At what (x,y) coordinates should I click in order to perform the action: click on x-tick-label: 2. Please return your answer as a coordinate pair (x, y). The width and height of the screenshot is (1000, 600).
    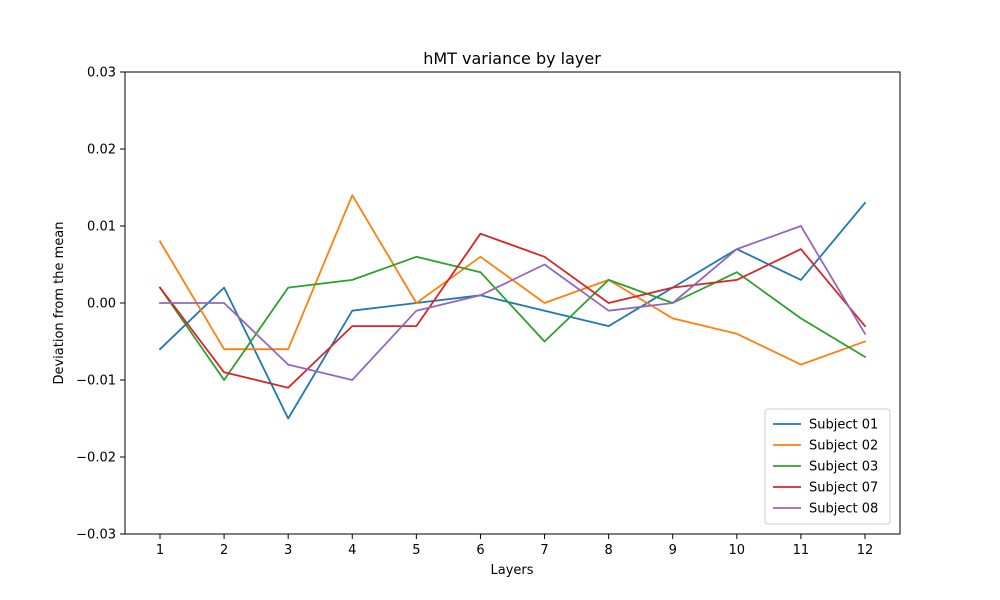
    Looking at the image, I should click on (224, 550).